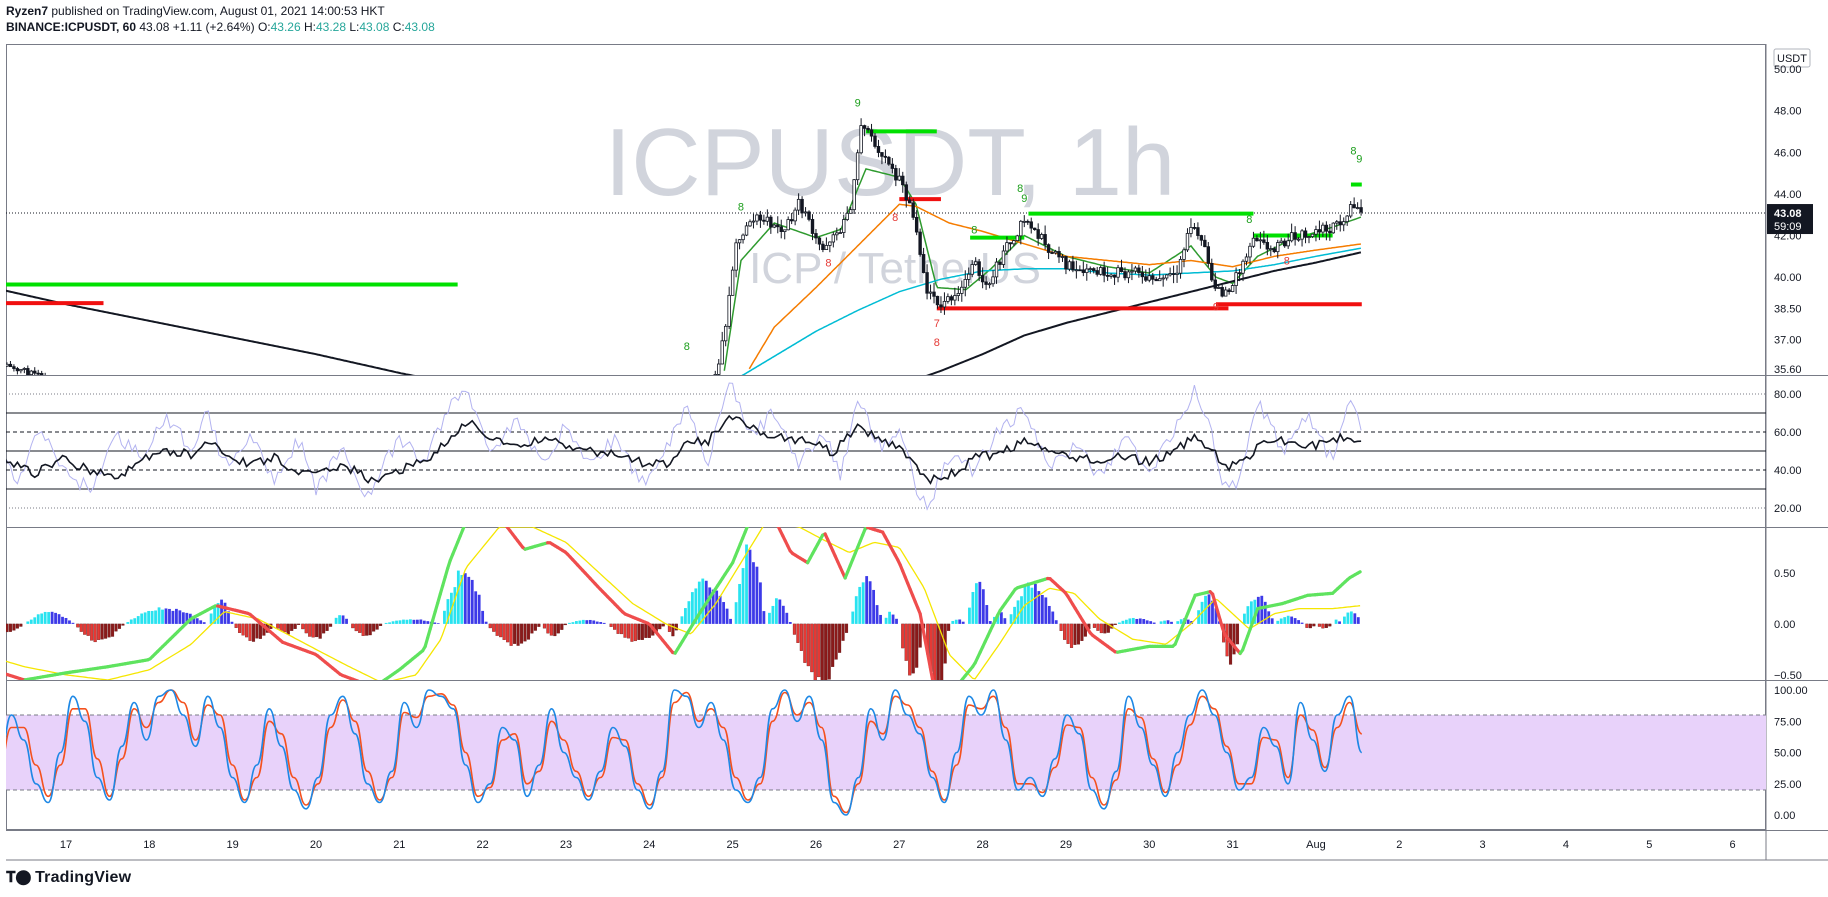  I want to click on price-tick-label: 50.00, so click(1788, 70).